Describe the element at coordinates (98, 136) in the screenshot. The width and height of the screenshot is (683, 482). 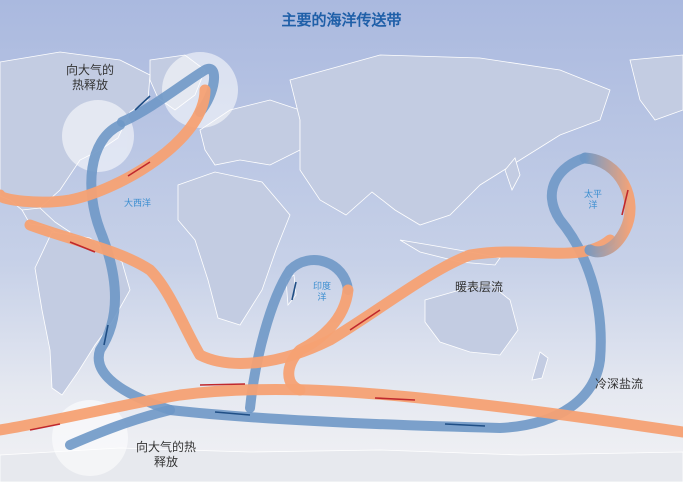
I see `heat-zone-north-west` at that location.